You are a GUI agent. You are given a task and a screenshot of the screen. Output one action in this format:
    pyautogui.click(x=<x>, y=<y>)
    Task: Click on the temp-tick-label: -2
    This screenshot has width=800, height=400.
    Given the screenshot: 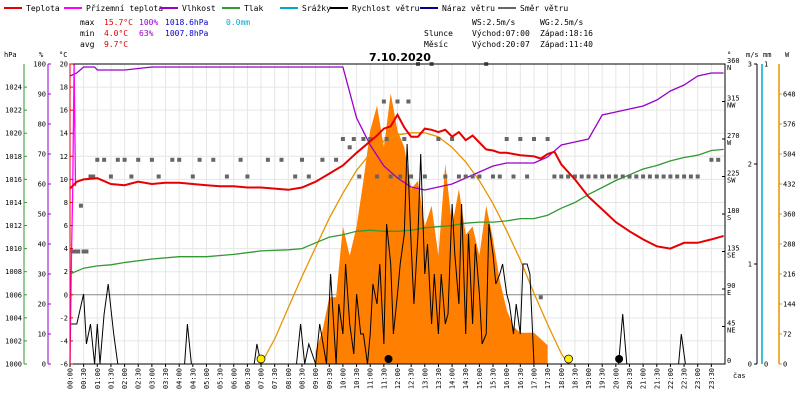 What is the action you would take?
    pyautogui.click(x=64, y=318)
    